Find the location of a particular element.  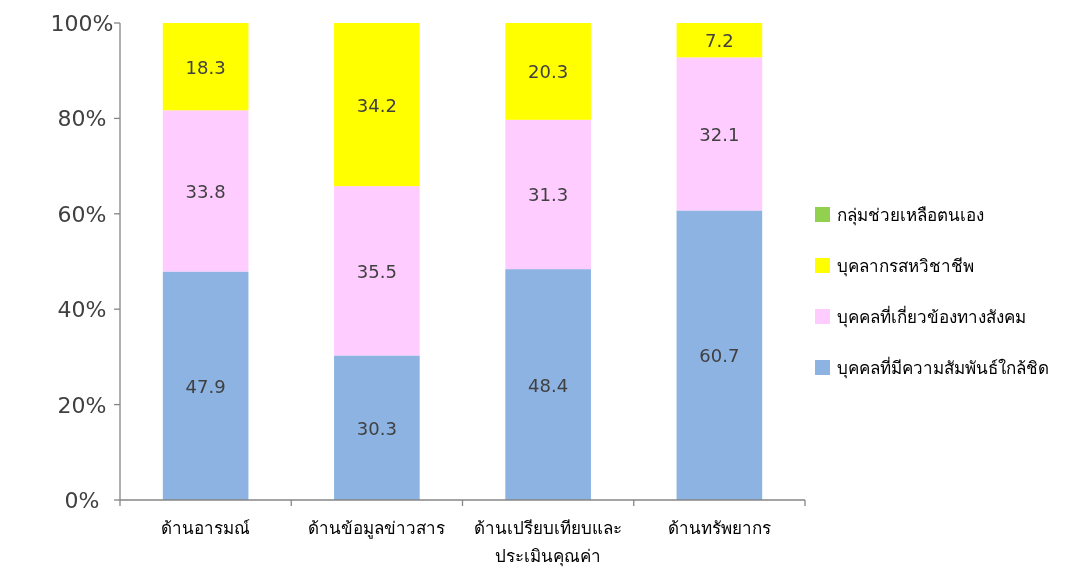

data-label: 32.1 is located at coordinates (719, 134).